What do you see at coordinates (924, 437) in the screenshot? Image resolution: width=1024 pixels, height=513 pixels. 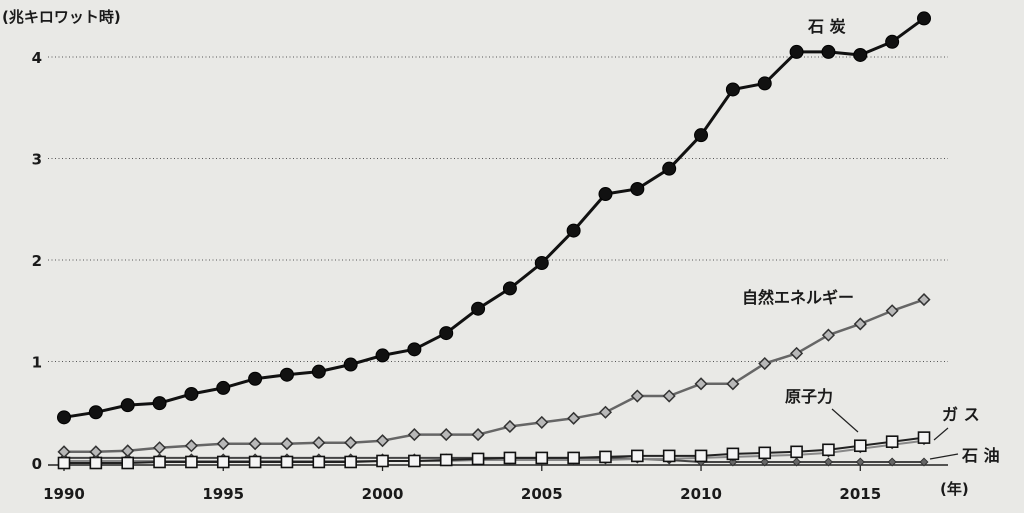 I see `data-point-2-2017` at bounding box center [924, 437].